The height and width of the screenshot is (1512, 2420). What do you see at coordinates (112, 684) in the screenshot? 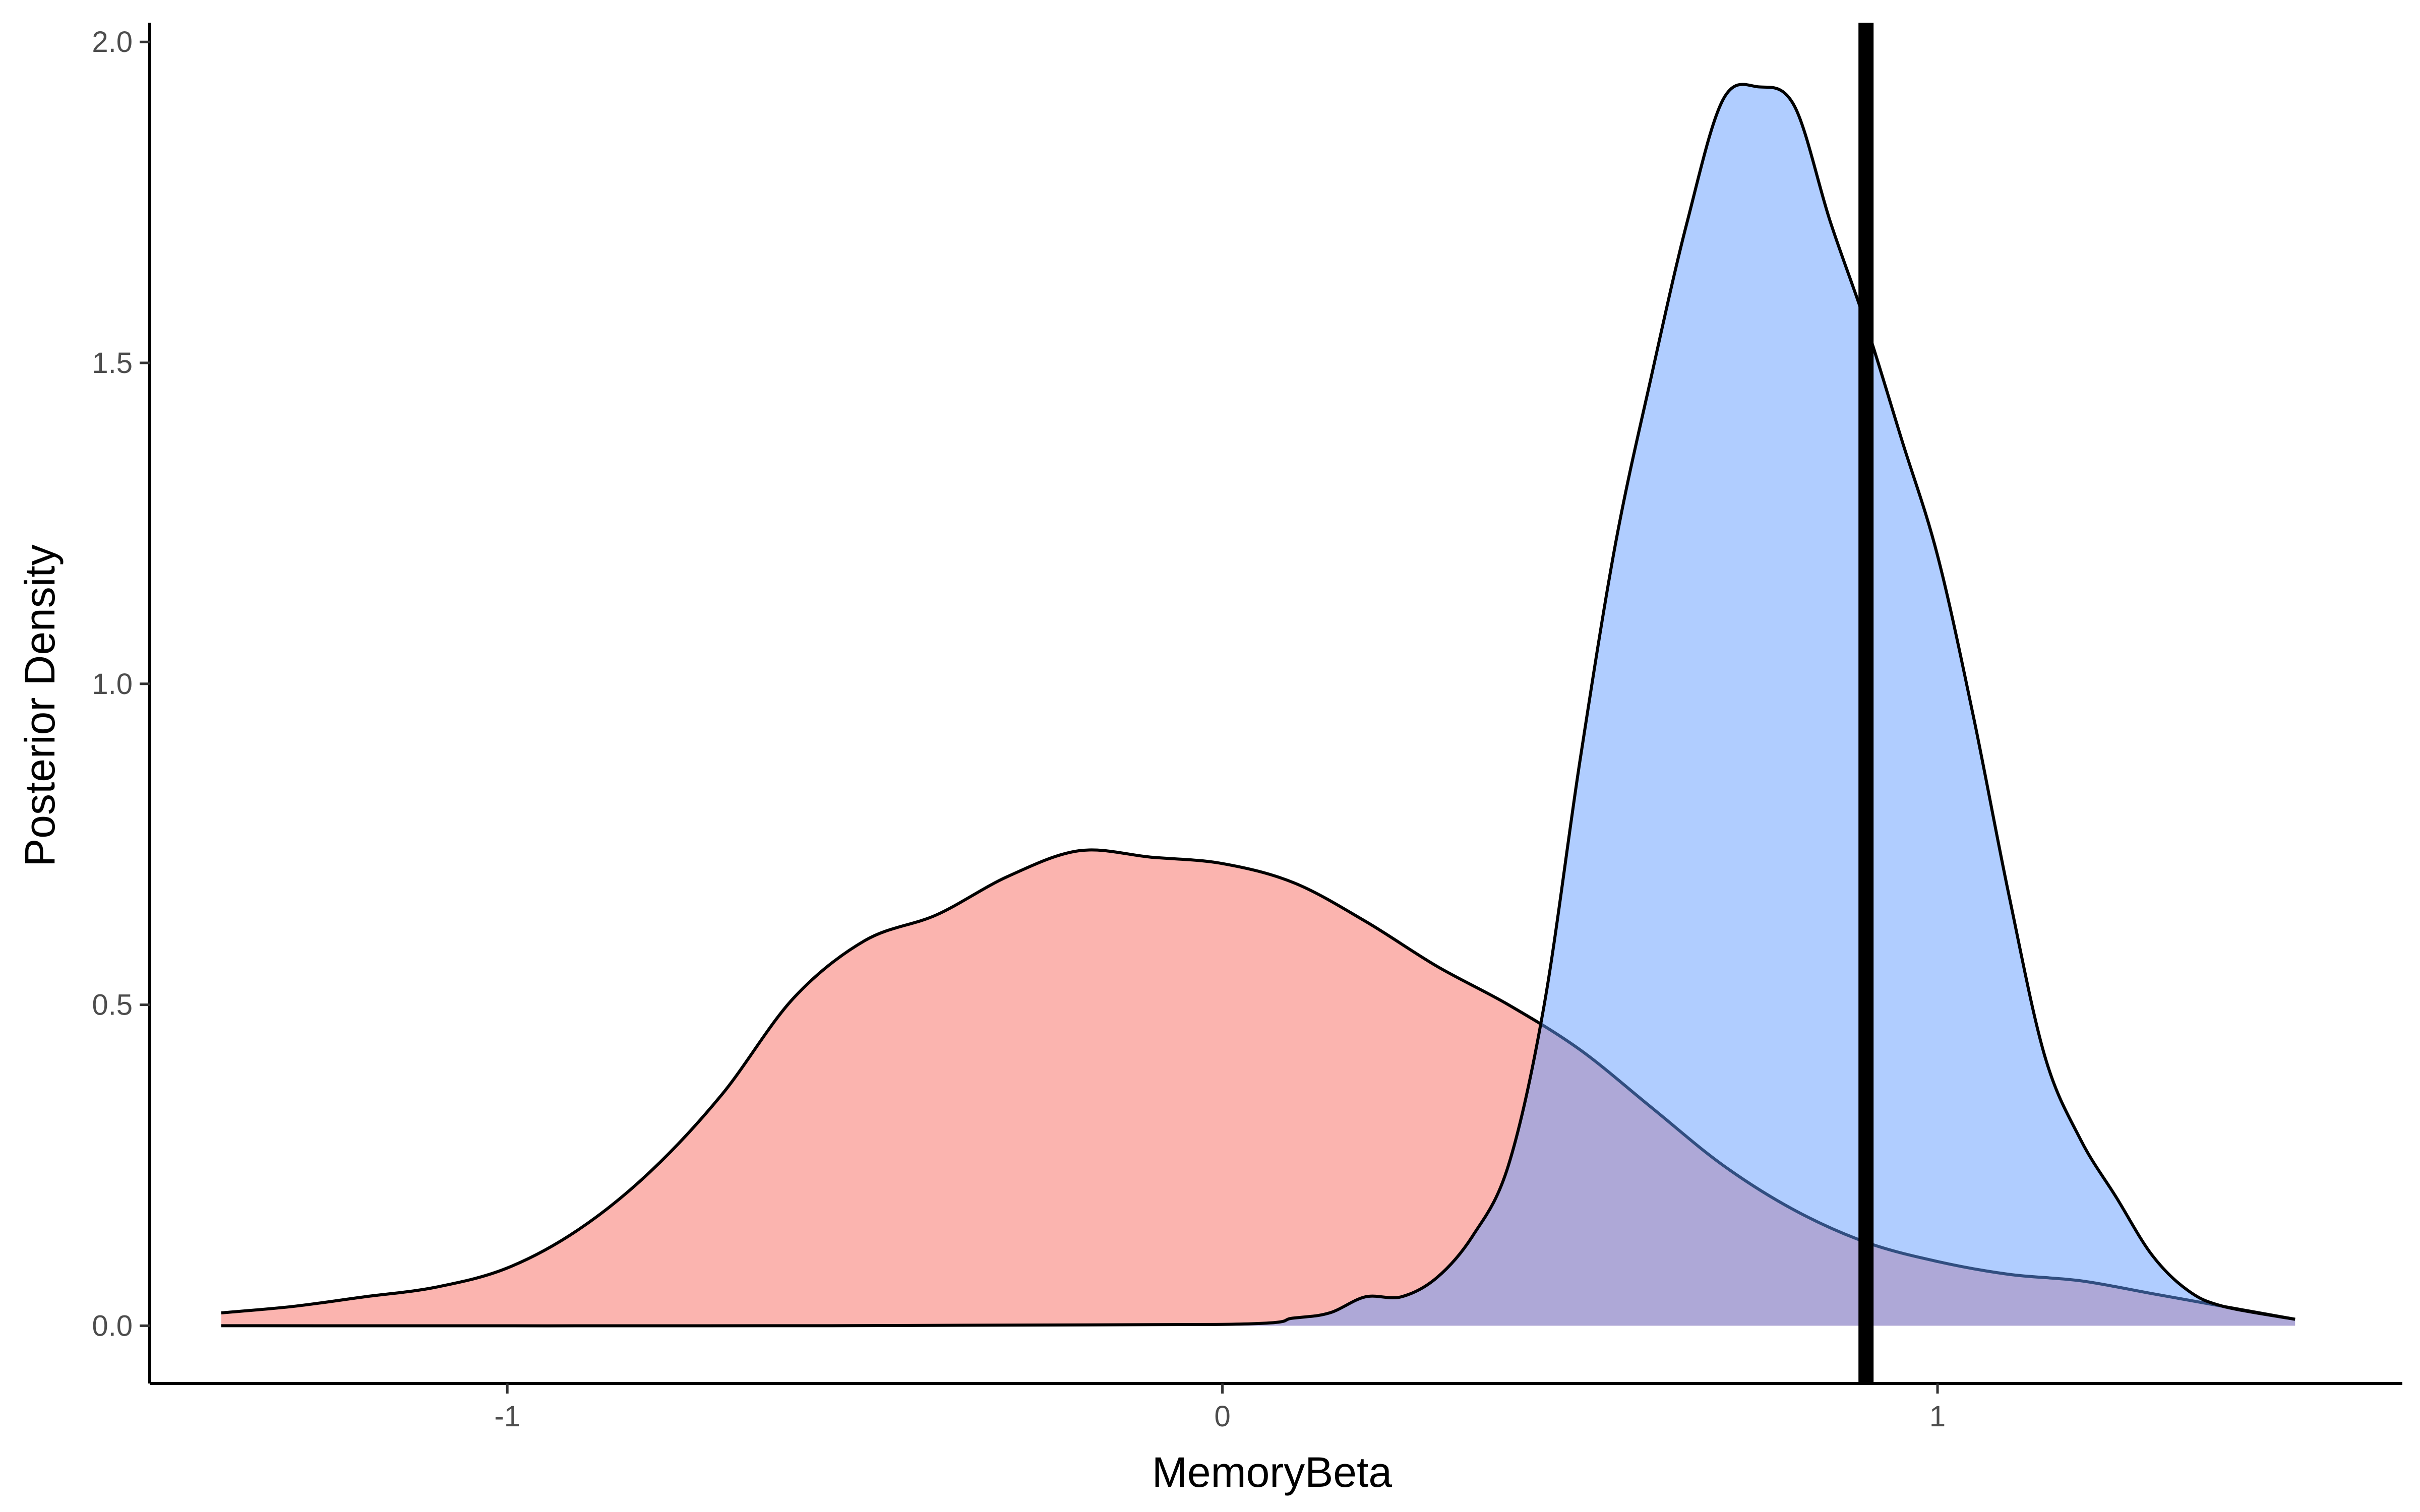
I see `y-tick-label: 1.0` at bounding box center [112, 684].